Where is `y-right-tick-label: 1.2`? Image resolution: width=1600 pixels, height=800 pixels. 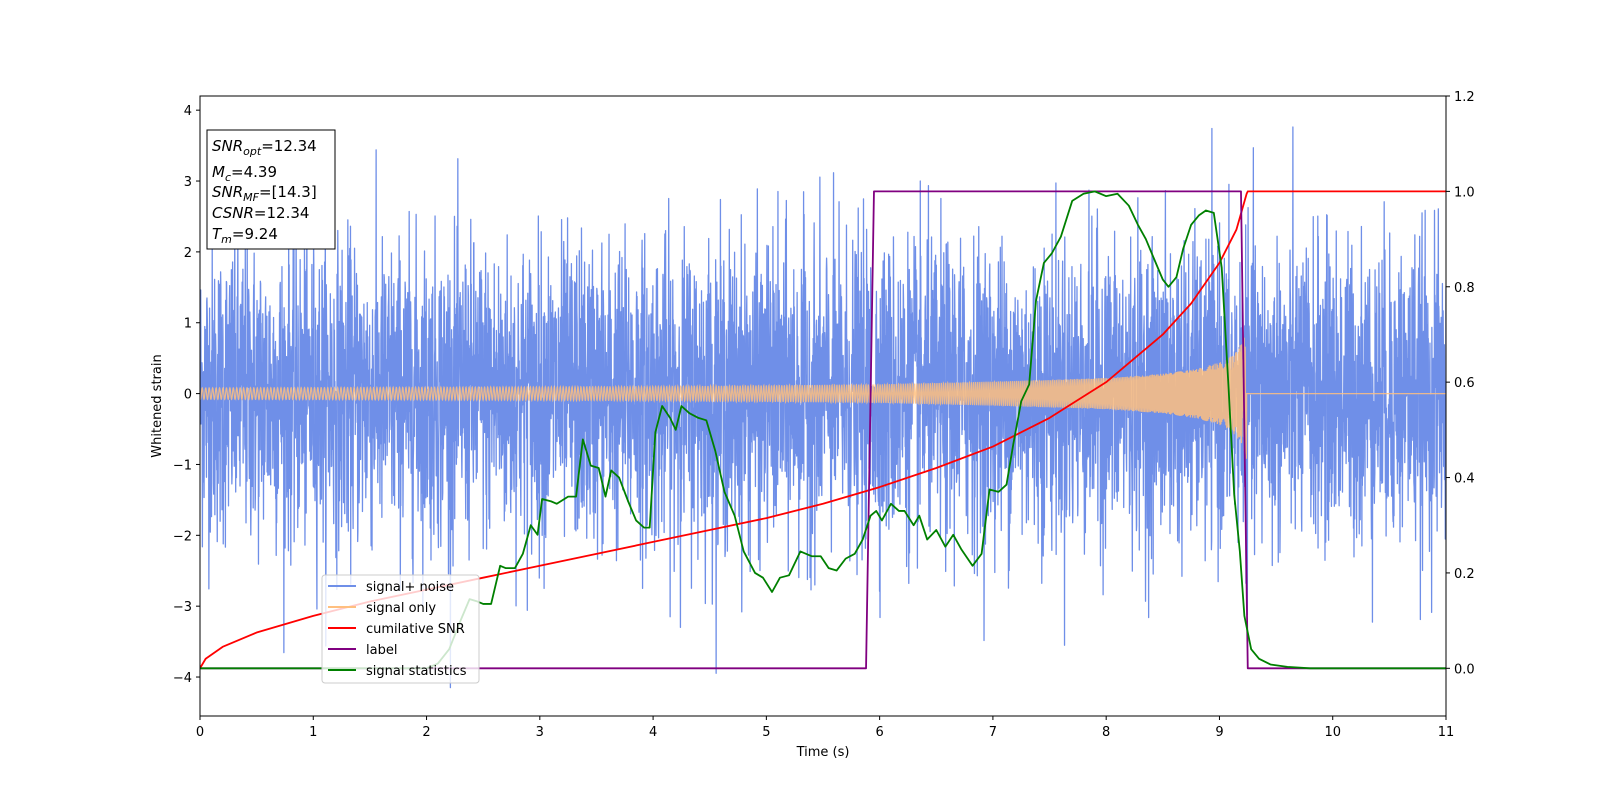
y-right-tick-label: 1.2 is located at coordinates (1464, 97).